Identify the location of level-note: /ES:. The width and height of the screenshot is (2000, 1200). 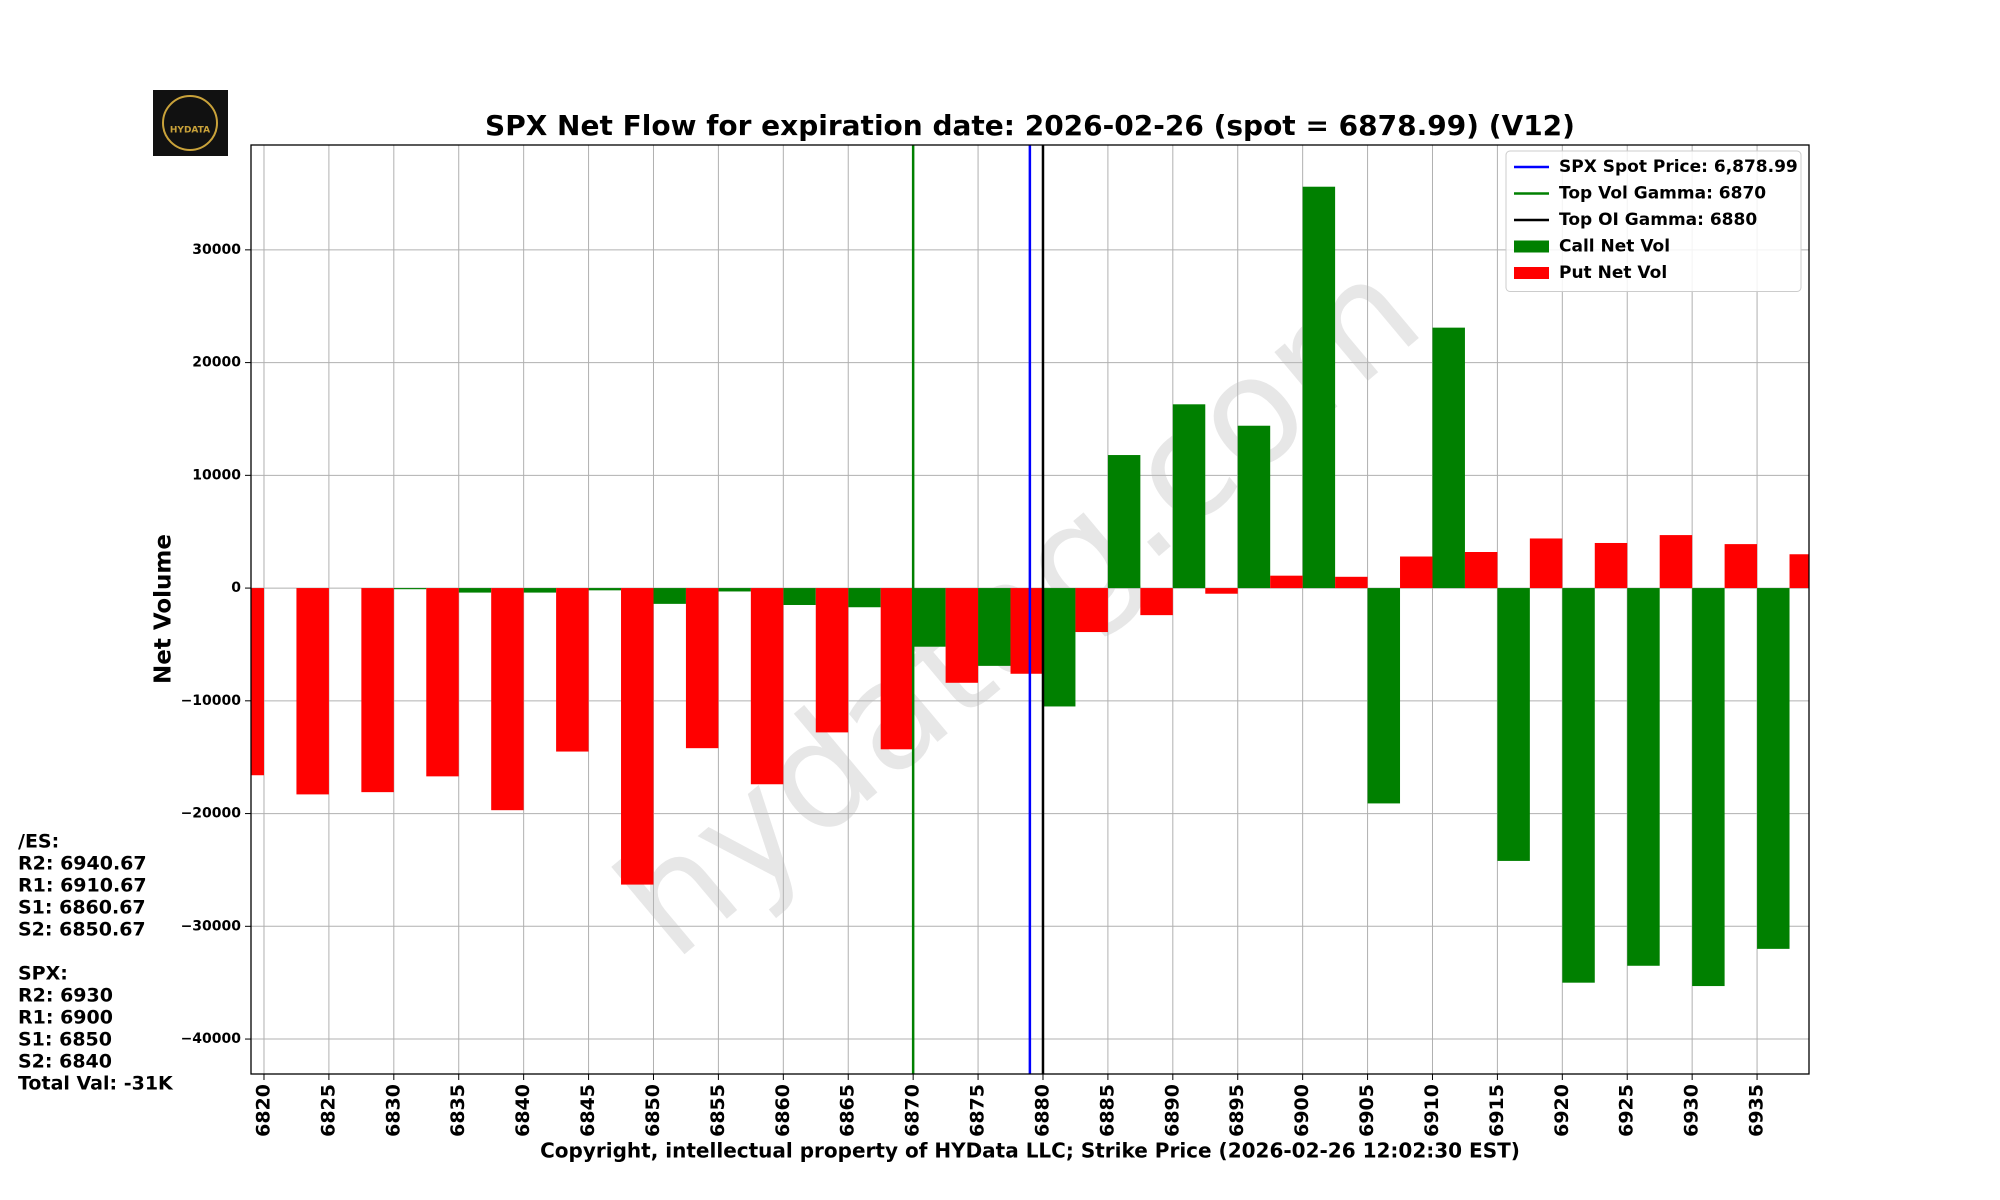
(38, 842).